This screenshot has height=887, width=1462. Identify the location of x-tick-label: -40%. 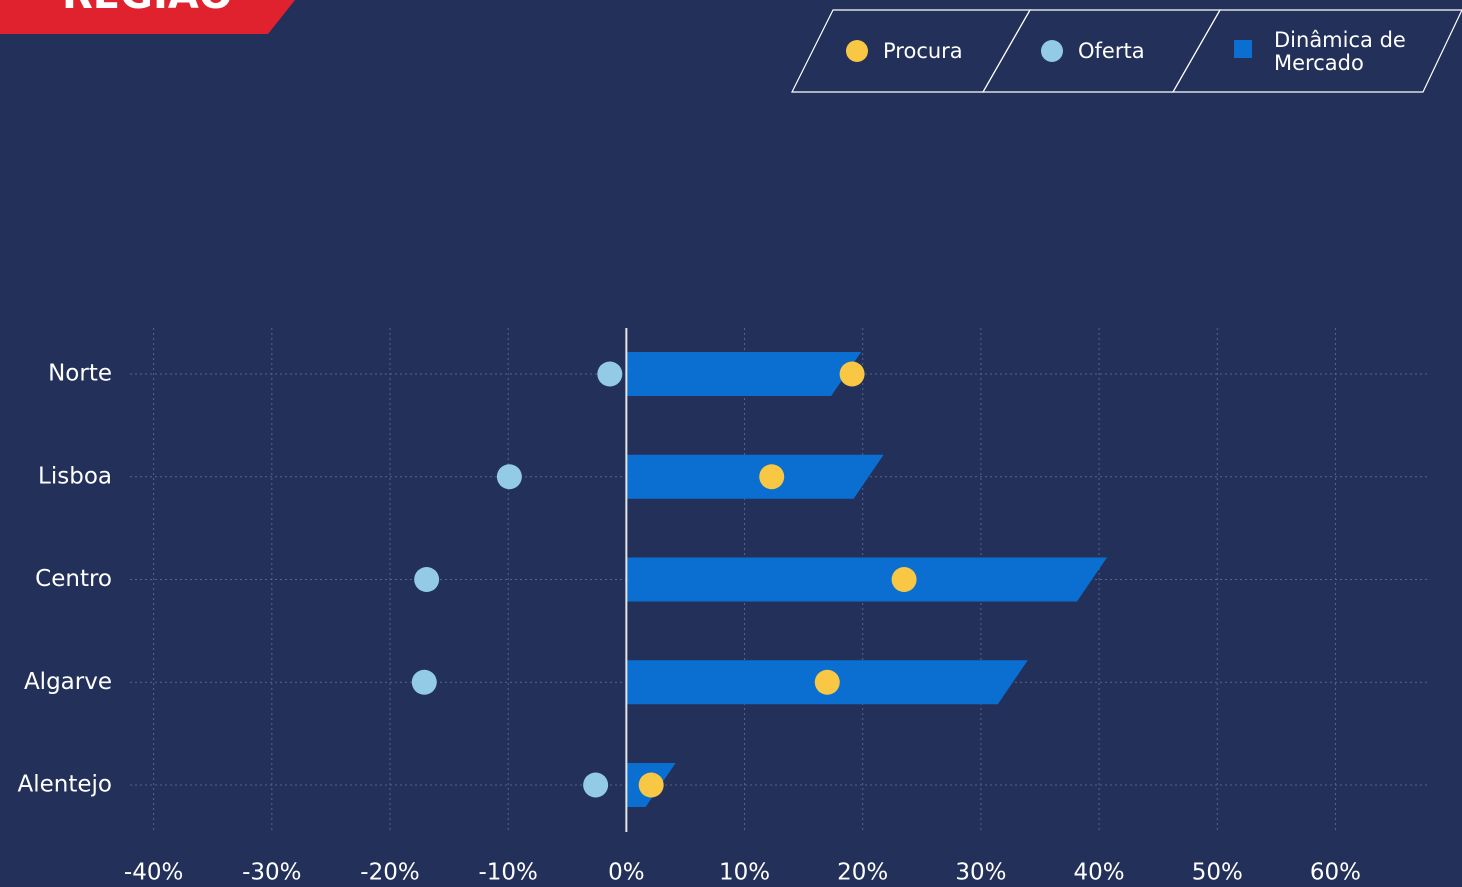
(153, 873).